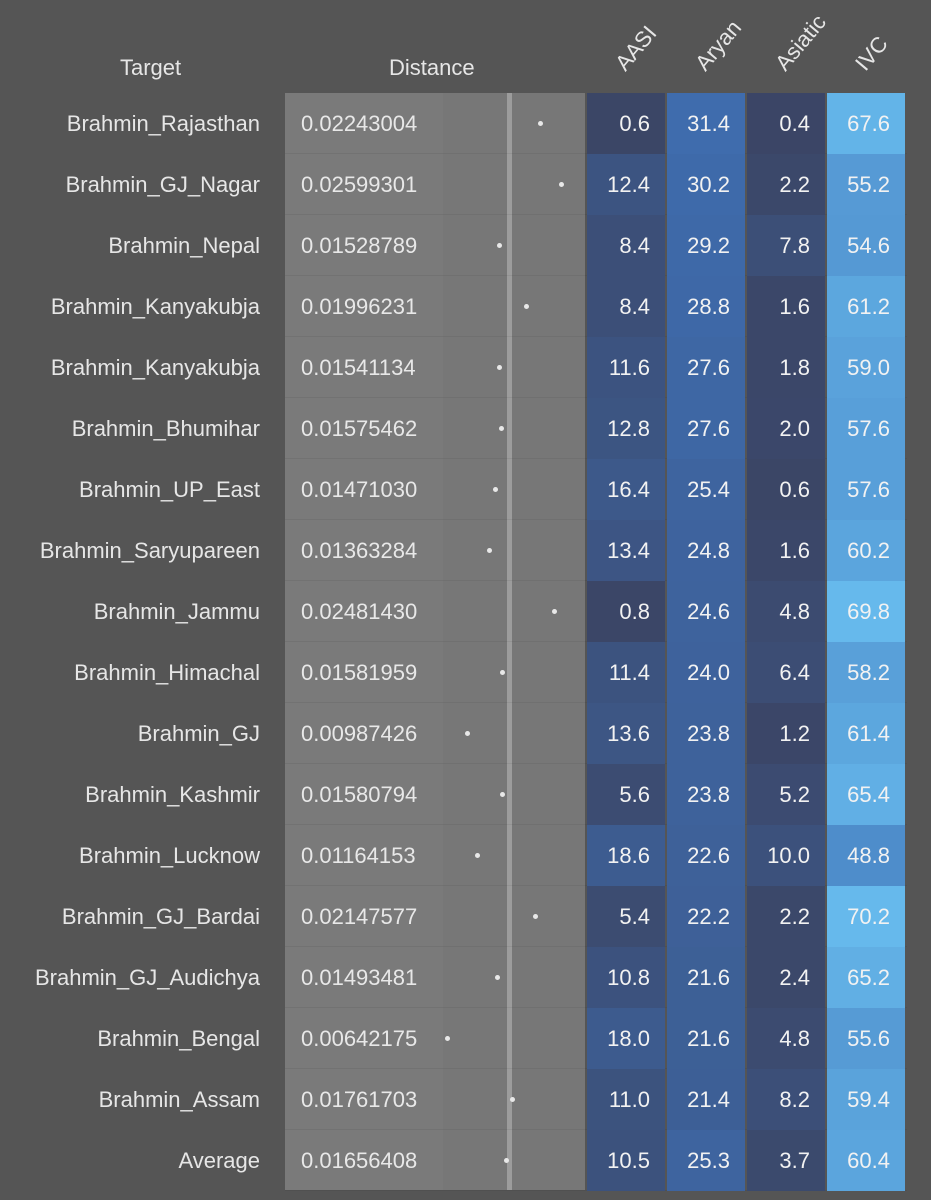 The width and height of the screenshot is (931, 1200). Describe the element at coordinates (786, 245) in the screenshot. I see `component-cell-asiatic: 7.8` at that location.